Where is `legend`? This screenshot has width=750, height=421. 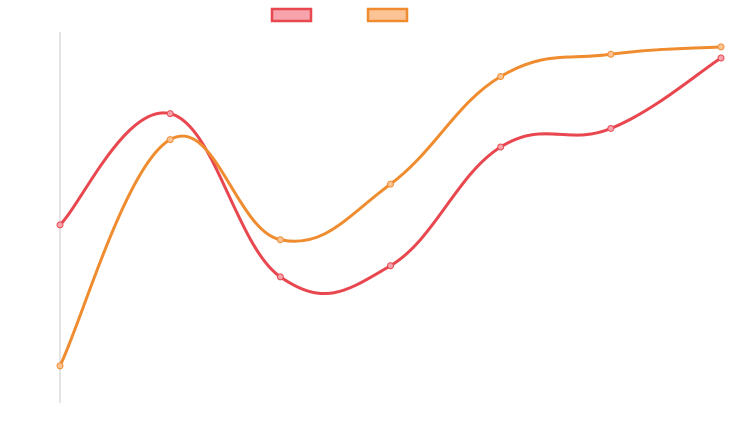
legend is located at coordinates (339, 15).